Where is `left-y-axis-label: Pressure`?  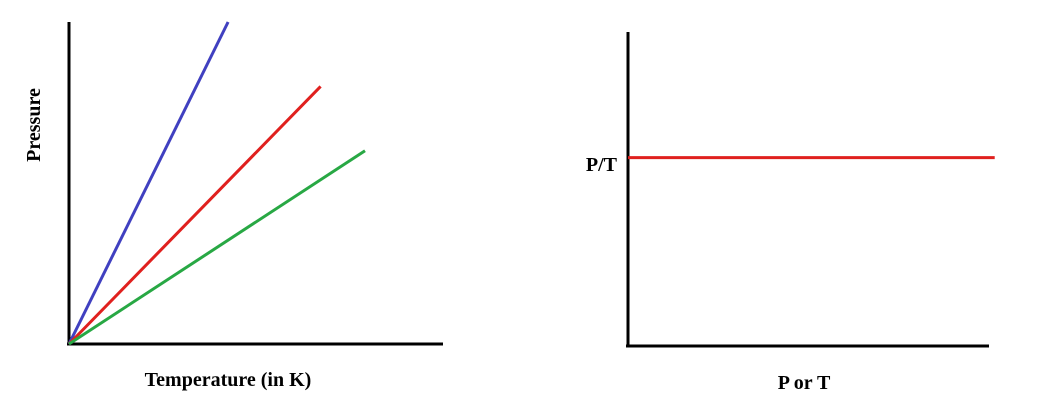 left-y-axis-label: Pressure is located at coordinates (34, 125).